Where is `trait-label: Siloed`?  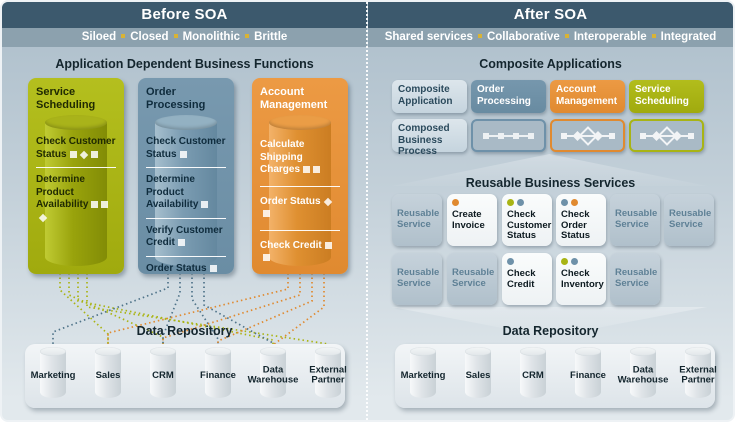
trait-label: Siloed is located at coordinates (99, 37).